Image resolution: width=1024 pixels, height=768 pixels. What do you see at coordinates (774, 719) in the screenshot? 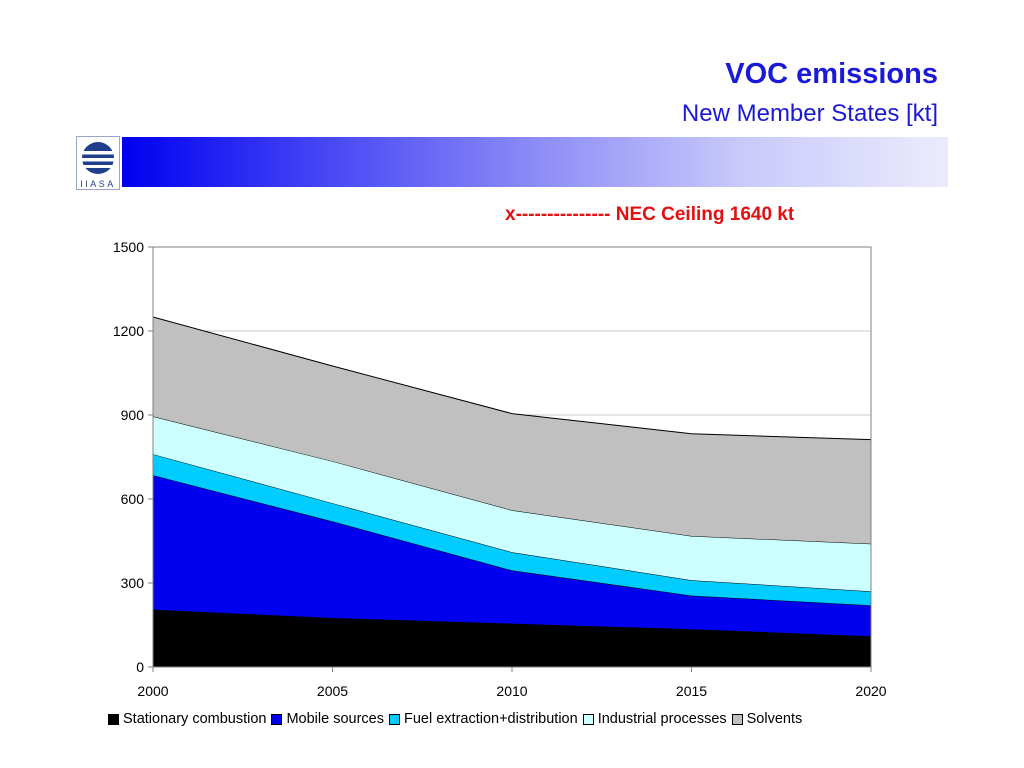
I see `legend-label: Solvents` at bounding box center [774, 719].